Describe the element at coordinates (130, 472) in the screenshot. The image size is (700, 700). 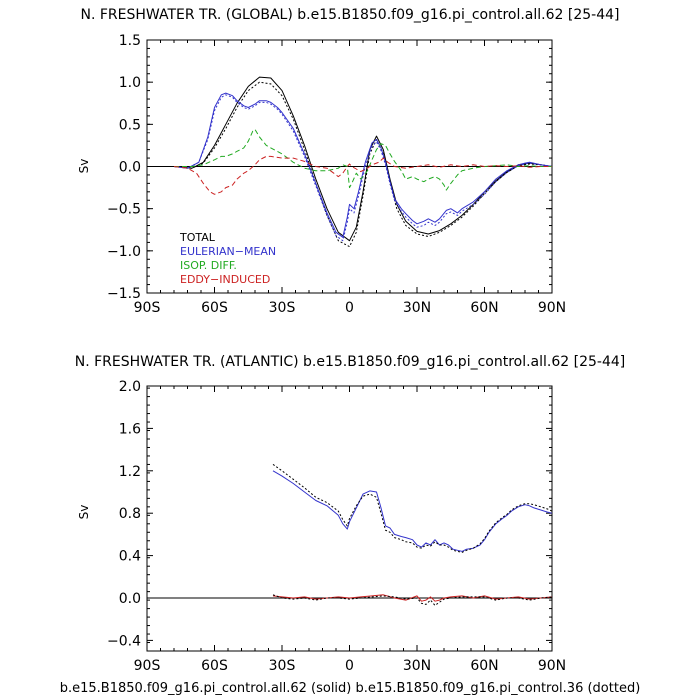
I see `y-tick-label: 1.2` at that location.